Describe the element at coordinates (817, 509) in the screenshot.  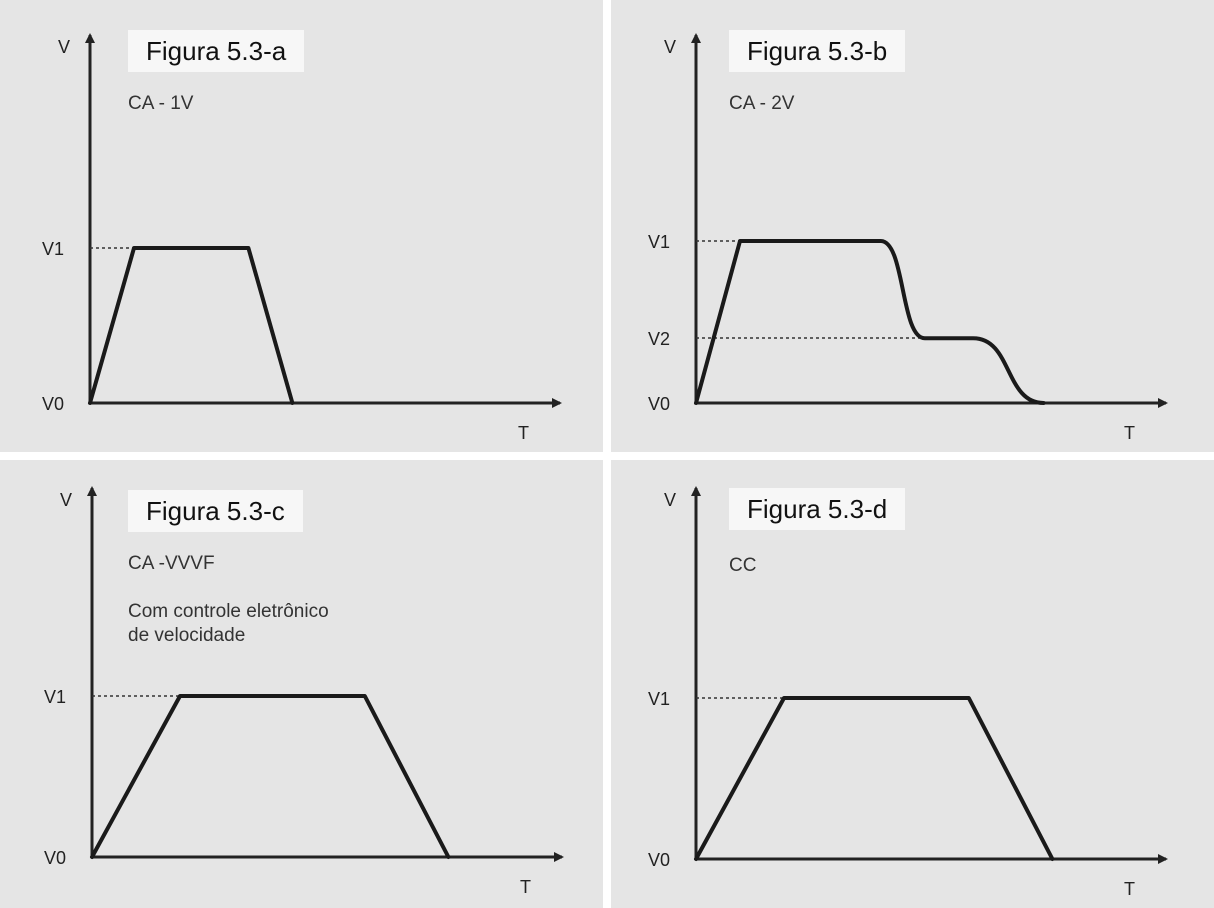
I see `figure-label: Figura 5.3-d` at that location.